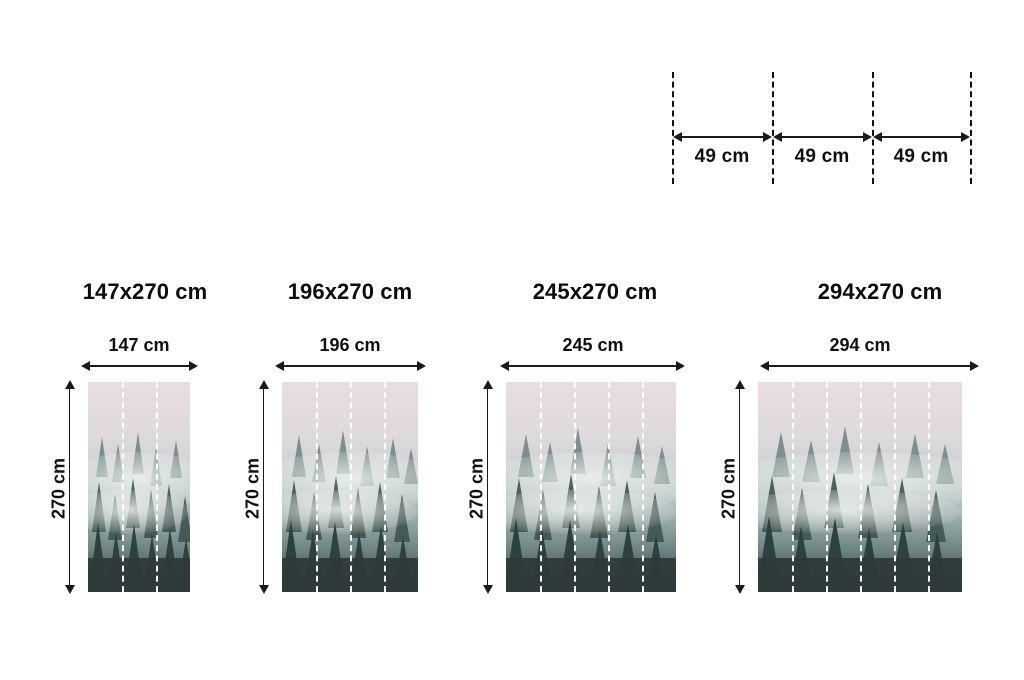 This screenshot has width=1024, height=680. Describe the element at coordinates (145, 291) in the screenshot. I see `size-option-1-title: 147x270 cm` at that location.